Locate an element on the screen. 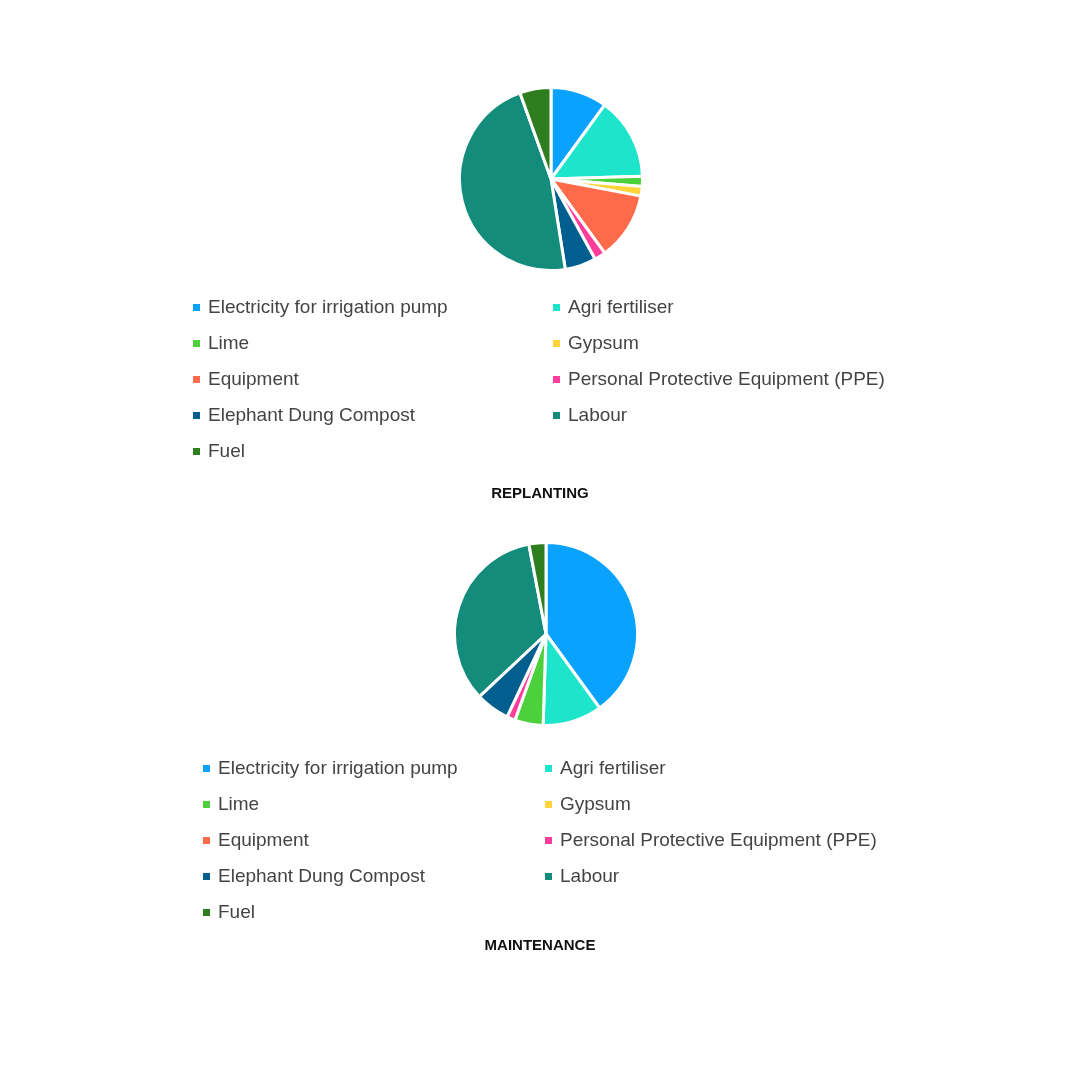 The height and width of the screenshot is (1080, 1080). text: REPLANTING is located at coordinates (540, 492).